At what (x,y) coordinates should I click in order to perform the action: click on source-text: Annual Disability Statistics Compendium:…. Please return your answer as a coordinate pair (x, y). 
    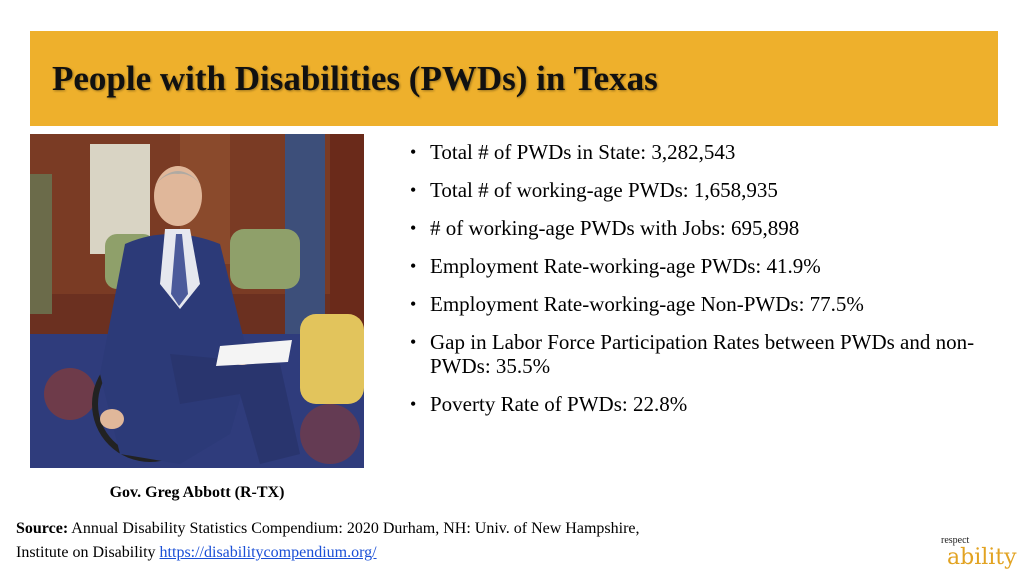
    Looking at the image, I should click on (328, 540).